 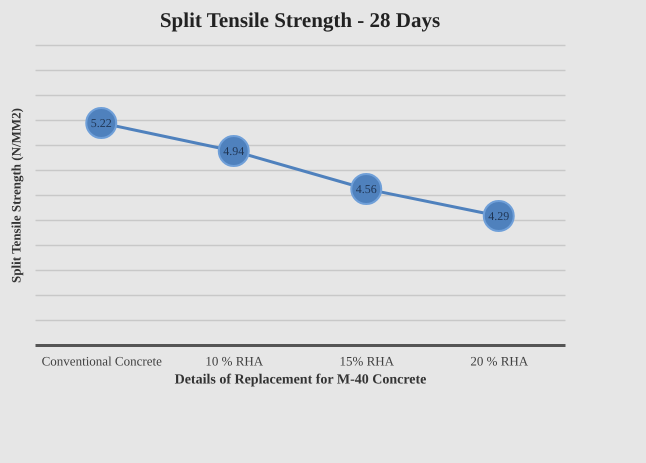 I want to click on data-label: 4.94, so click(x=233, y=151).